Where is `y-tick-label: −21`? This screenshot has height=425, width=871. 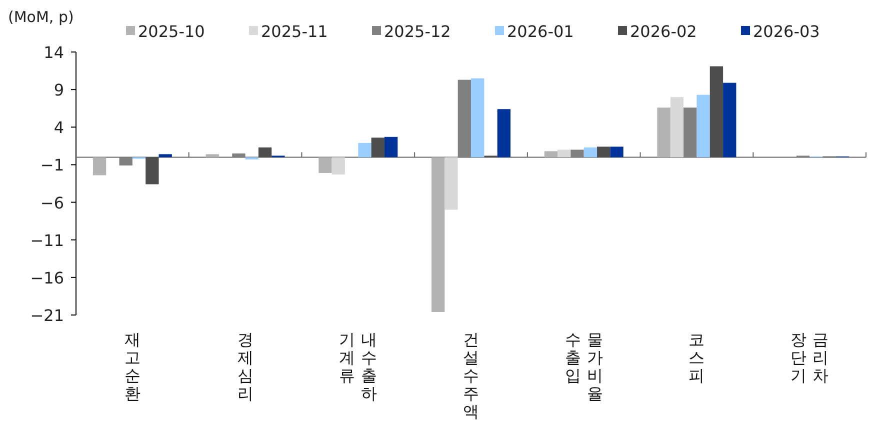 y-tick-label: −21 is located at coordinates (47, 315).